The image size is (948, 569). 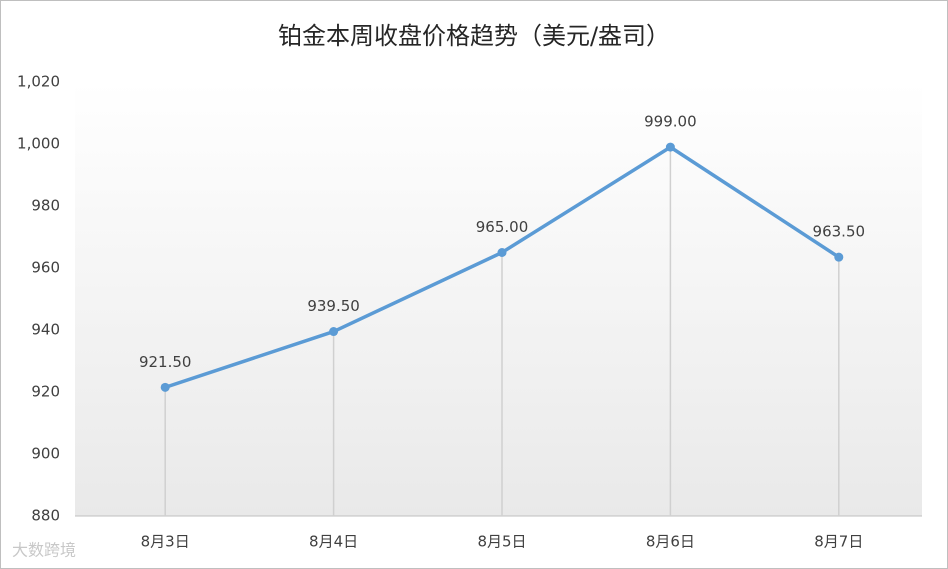 I want to click on x-tick-label: 8月5日, so click(x=501, y=542).